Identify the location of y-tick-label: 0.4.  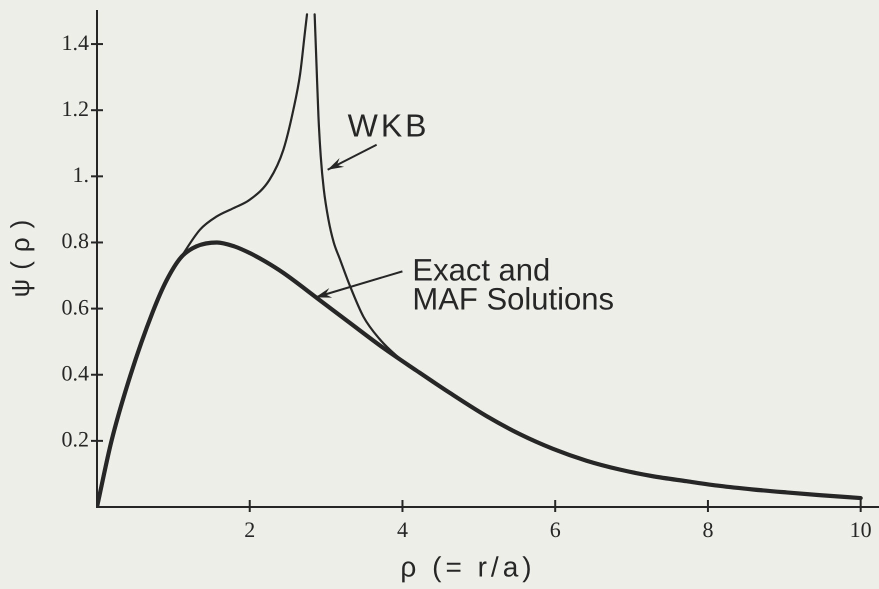
(75, 373).